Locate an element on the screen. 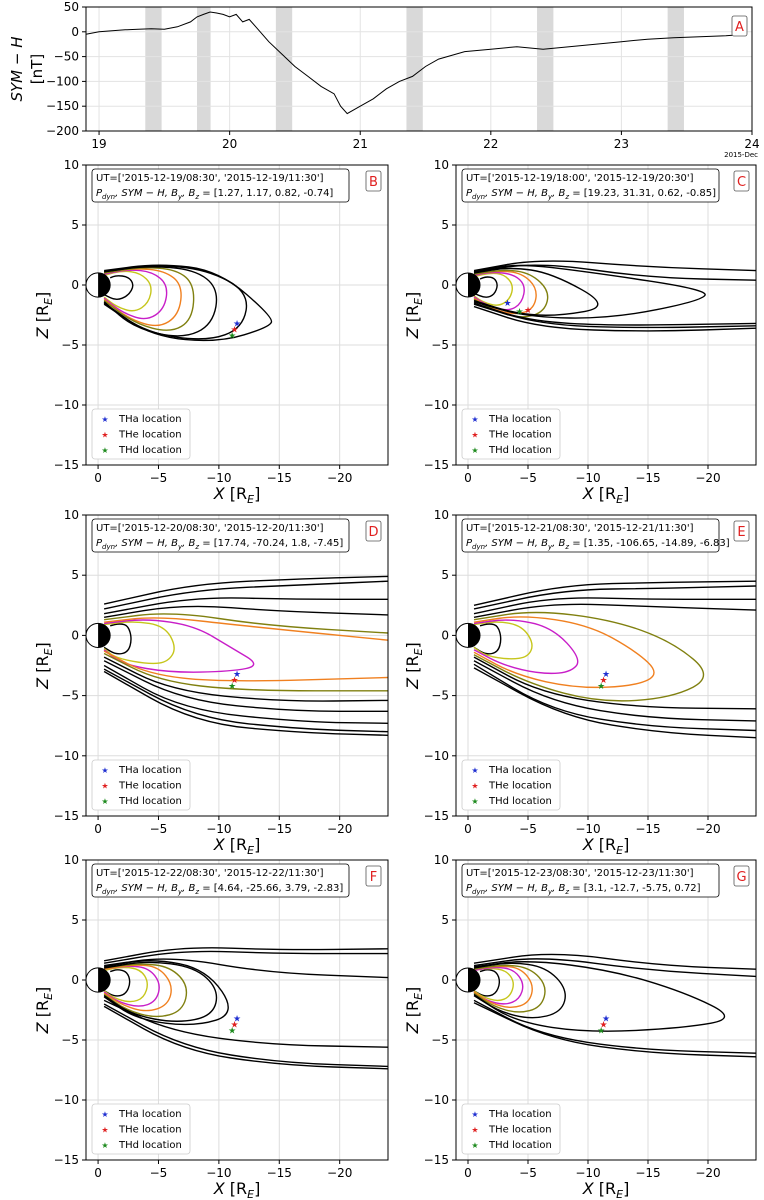  y-tick-label: −200 is located at coordinates (62, 131).